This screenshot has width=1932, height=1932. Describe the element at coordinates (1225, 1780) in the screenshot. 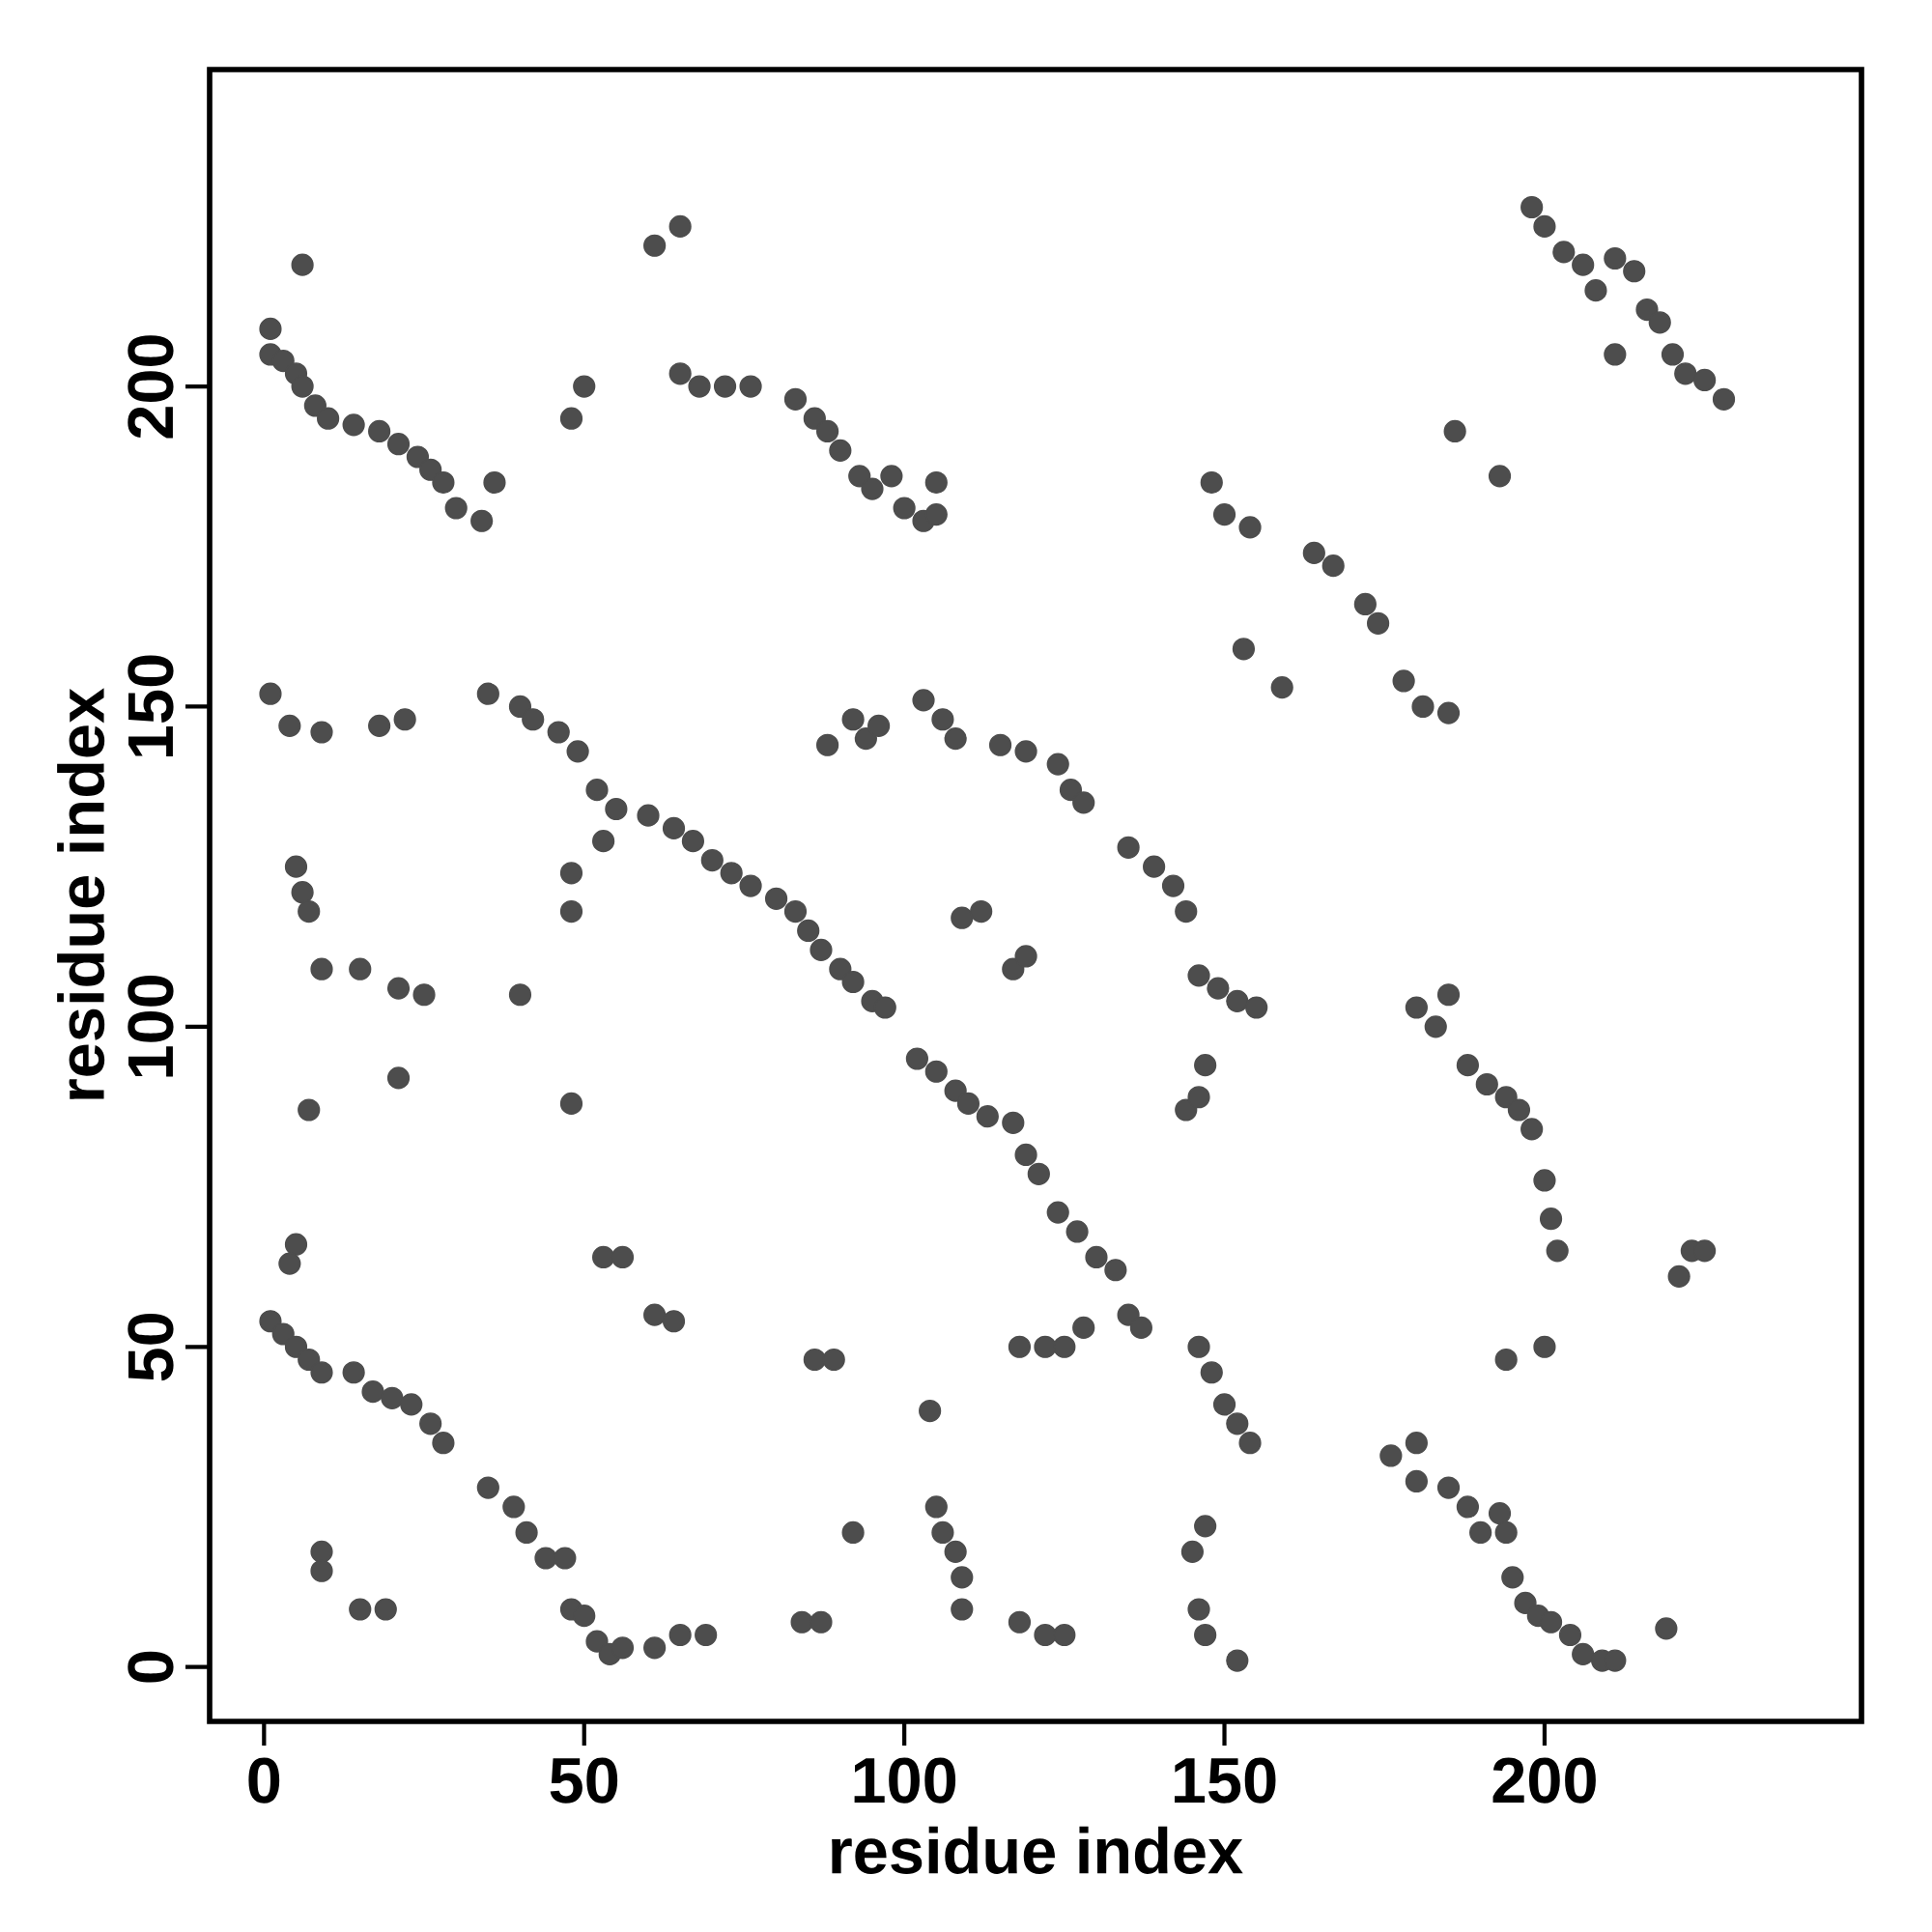

I see `x-tick-label: 150` at that location.